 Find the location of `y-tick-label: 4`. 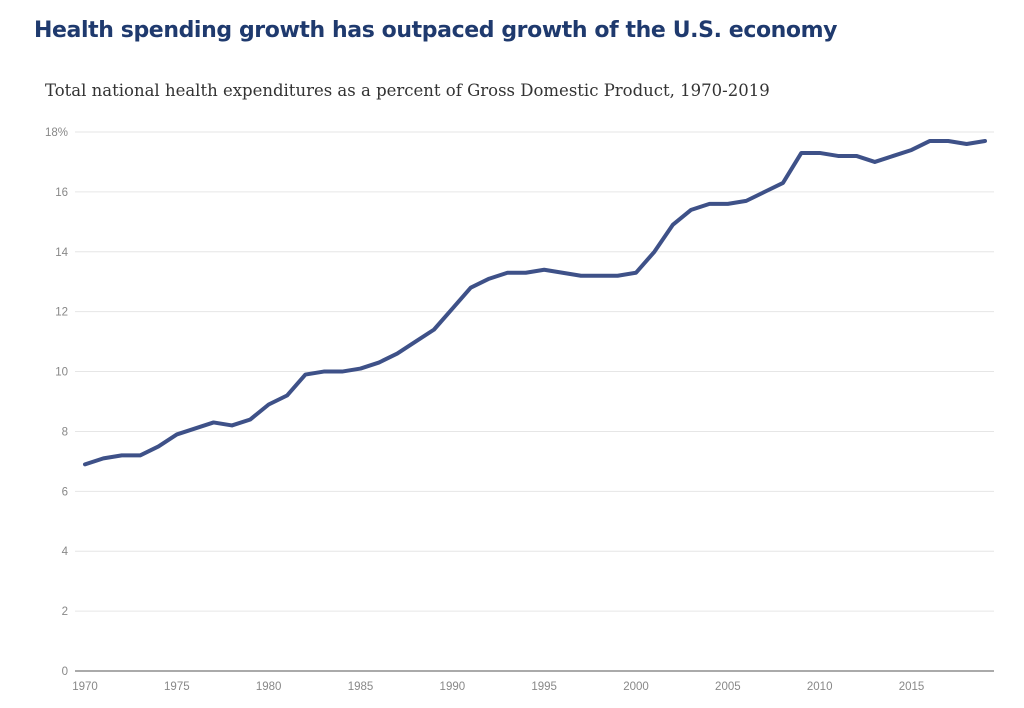

y-tick-label: 4 is located at coordinates (65, 552).